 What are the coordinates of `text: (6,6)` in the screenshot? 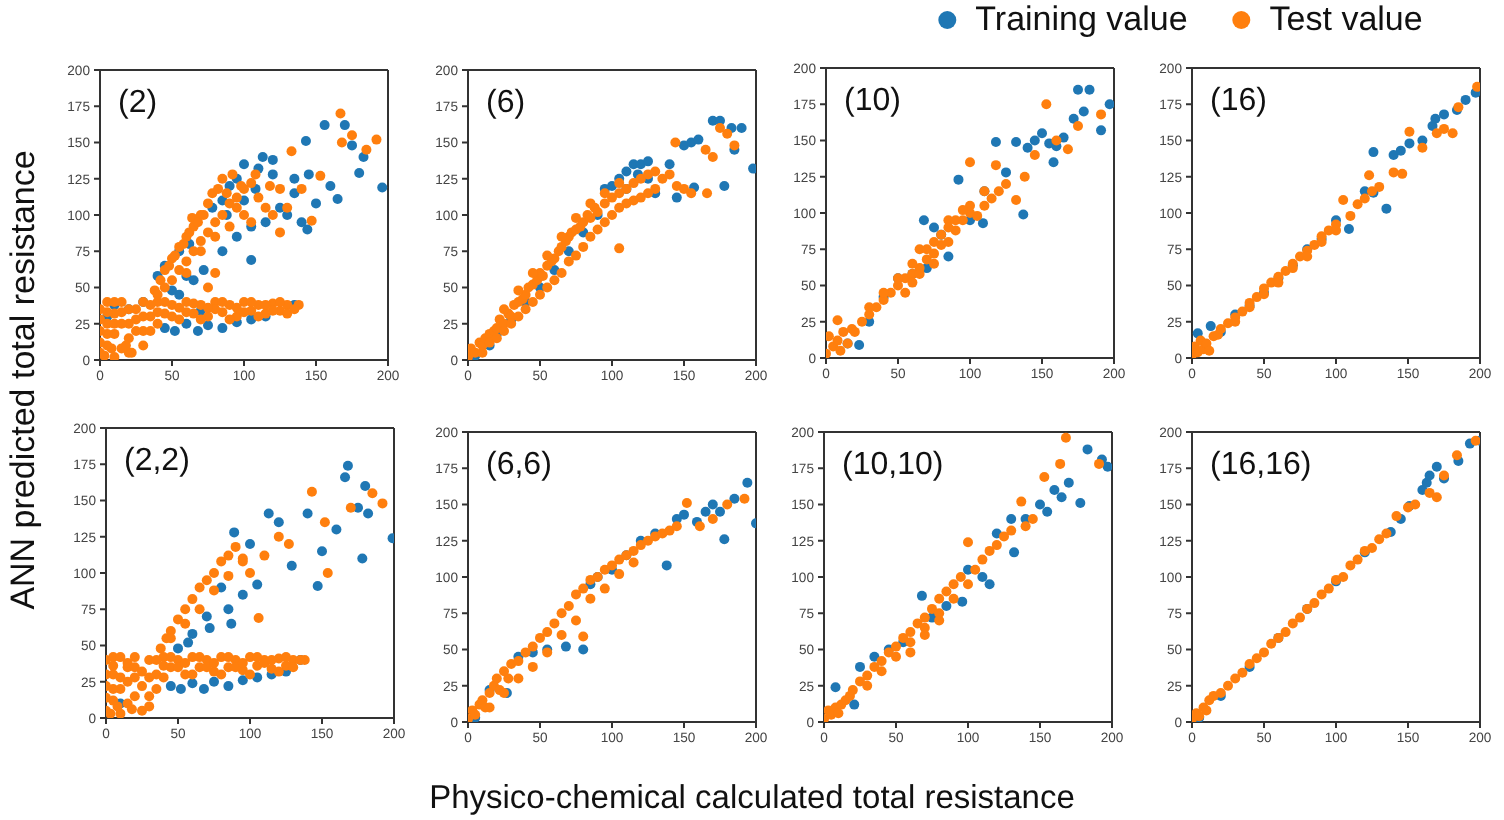 It's located at (519, 466).